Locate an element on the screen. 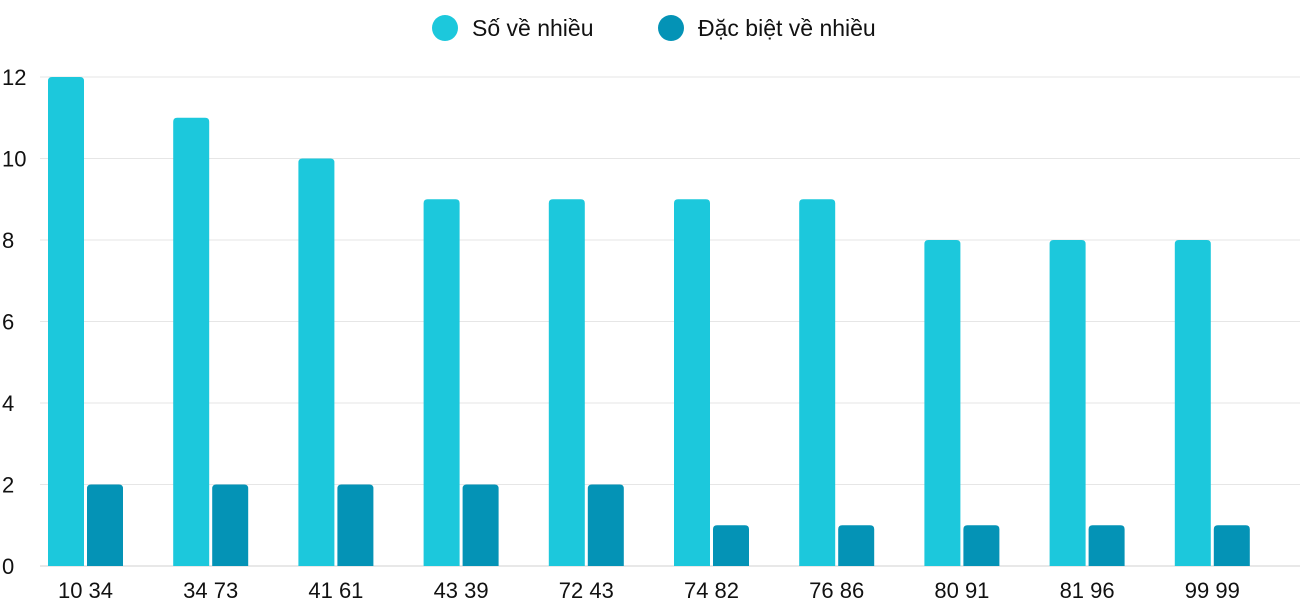  legend-label-1: Đặc biệt về nhiều is located at coordinates (787, 28).